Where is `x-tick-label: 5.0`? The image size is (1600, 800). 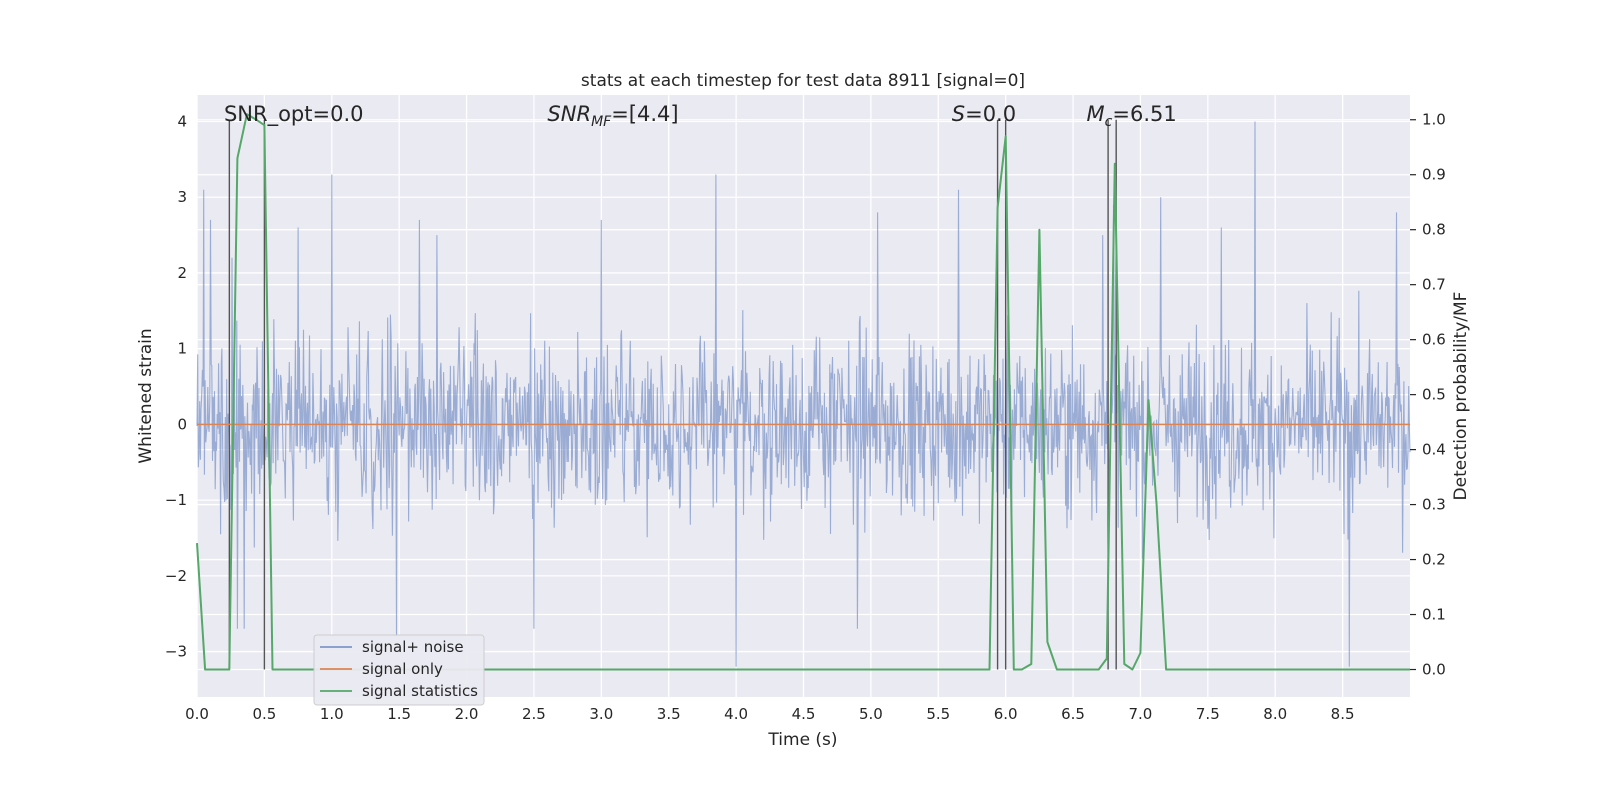 x-tick-label: 5.0 is located at coordinates (871, 714).